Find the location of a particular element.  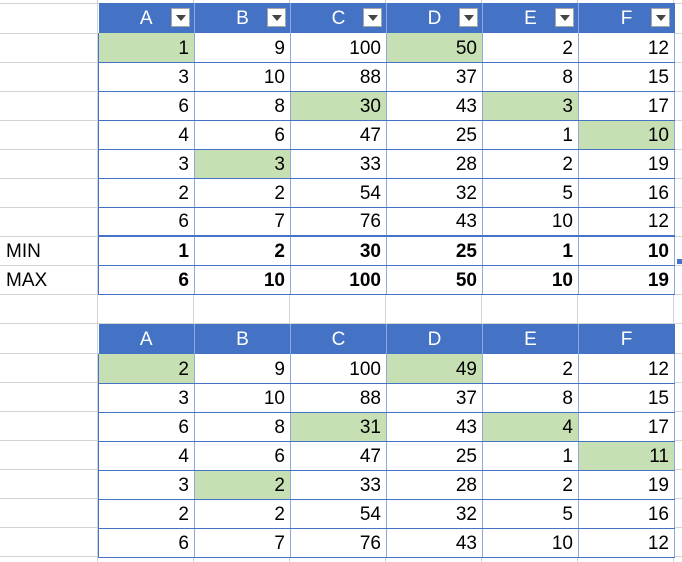

table-cell: 49 is located at coordinates (434, 369).